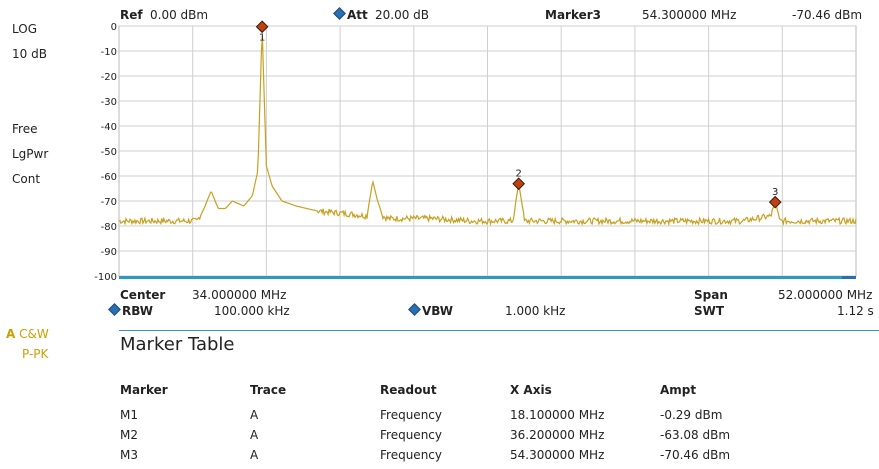  I want to click on rbw-value: 100.000 kHz, so click(252, 311).